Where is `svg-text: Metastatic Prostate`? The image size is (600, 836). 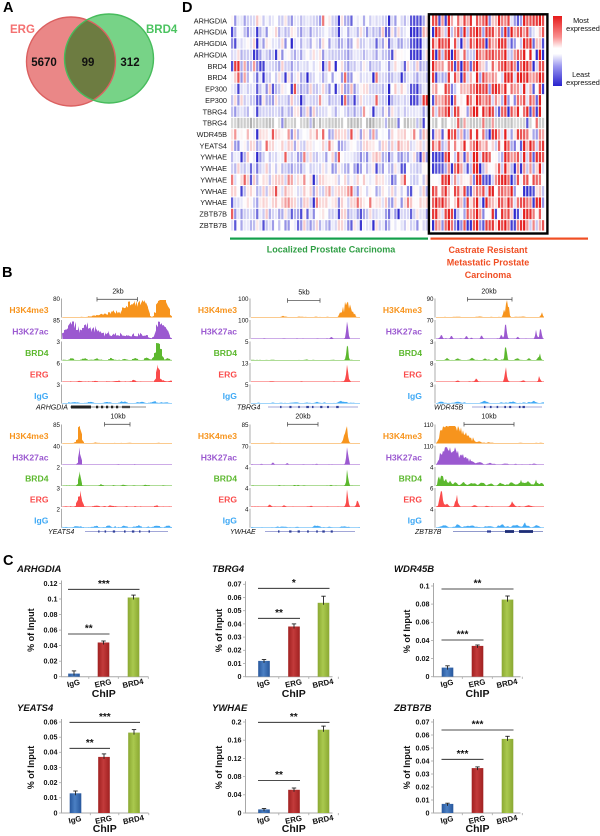
svg-text: Metastatic Prostate is located at coordinates (488, 263).